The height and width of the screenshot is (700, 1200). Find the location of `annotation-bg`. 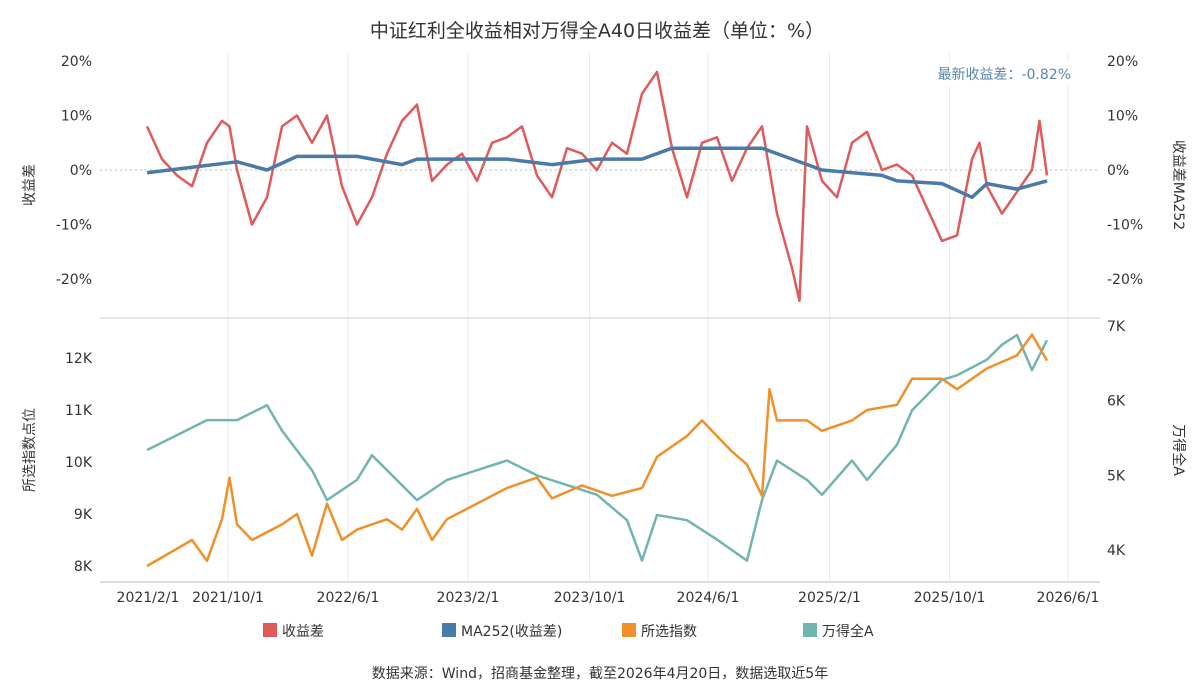

annotation-bg is located at coordinates (1000, 74).